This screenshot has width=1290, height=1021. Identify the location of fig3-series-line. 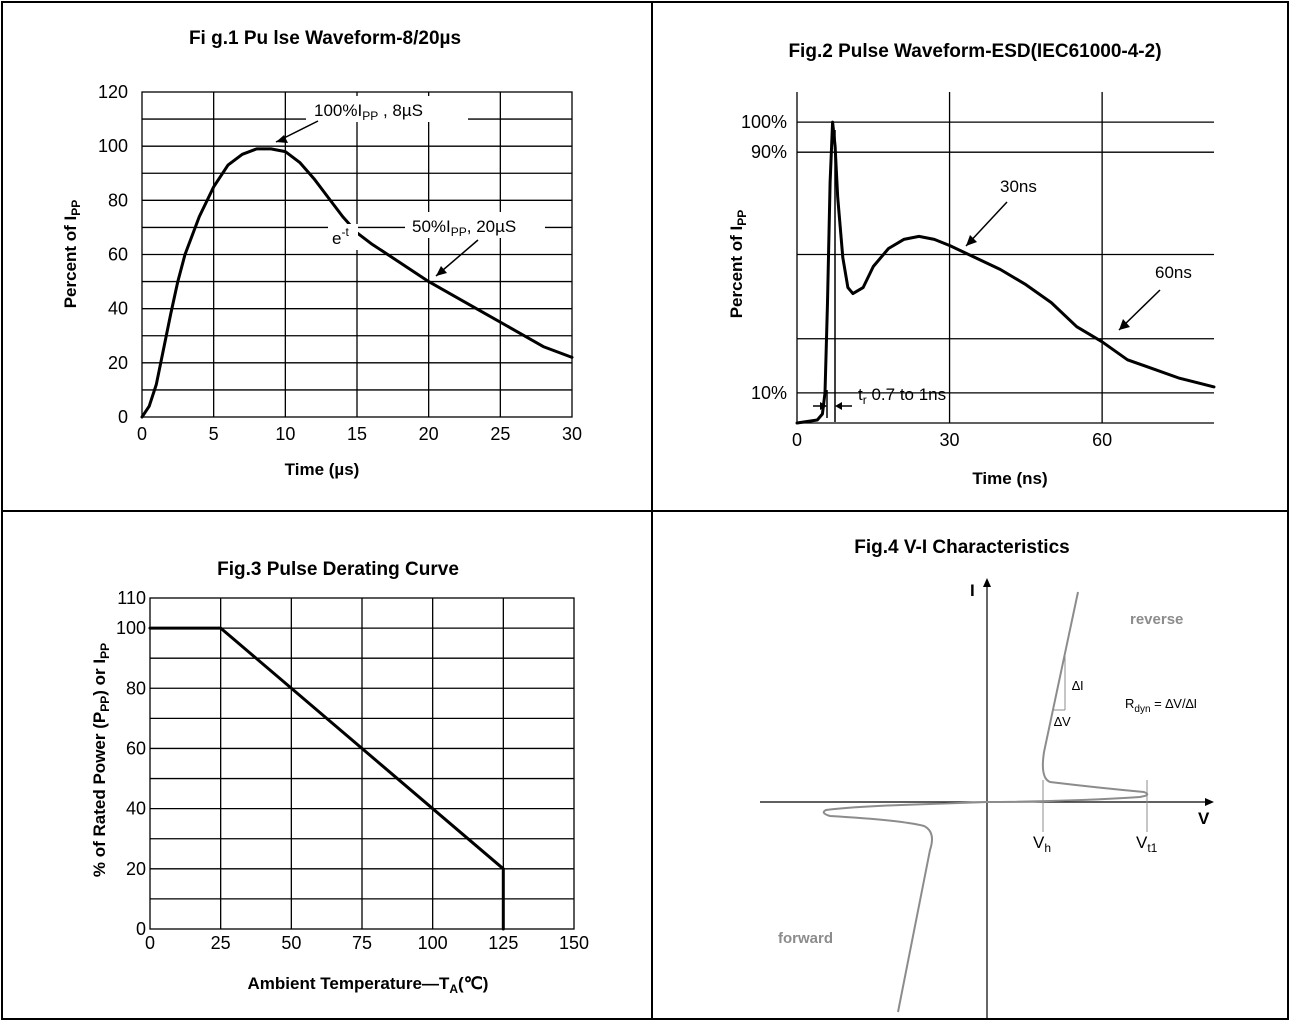
(326, 778).